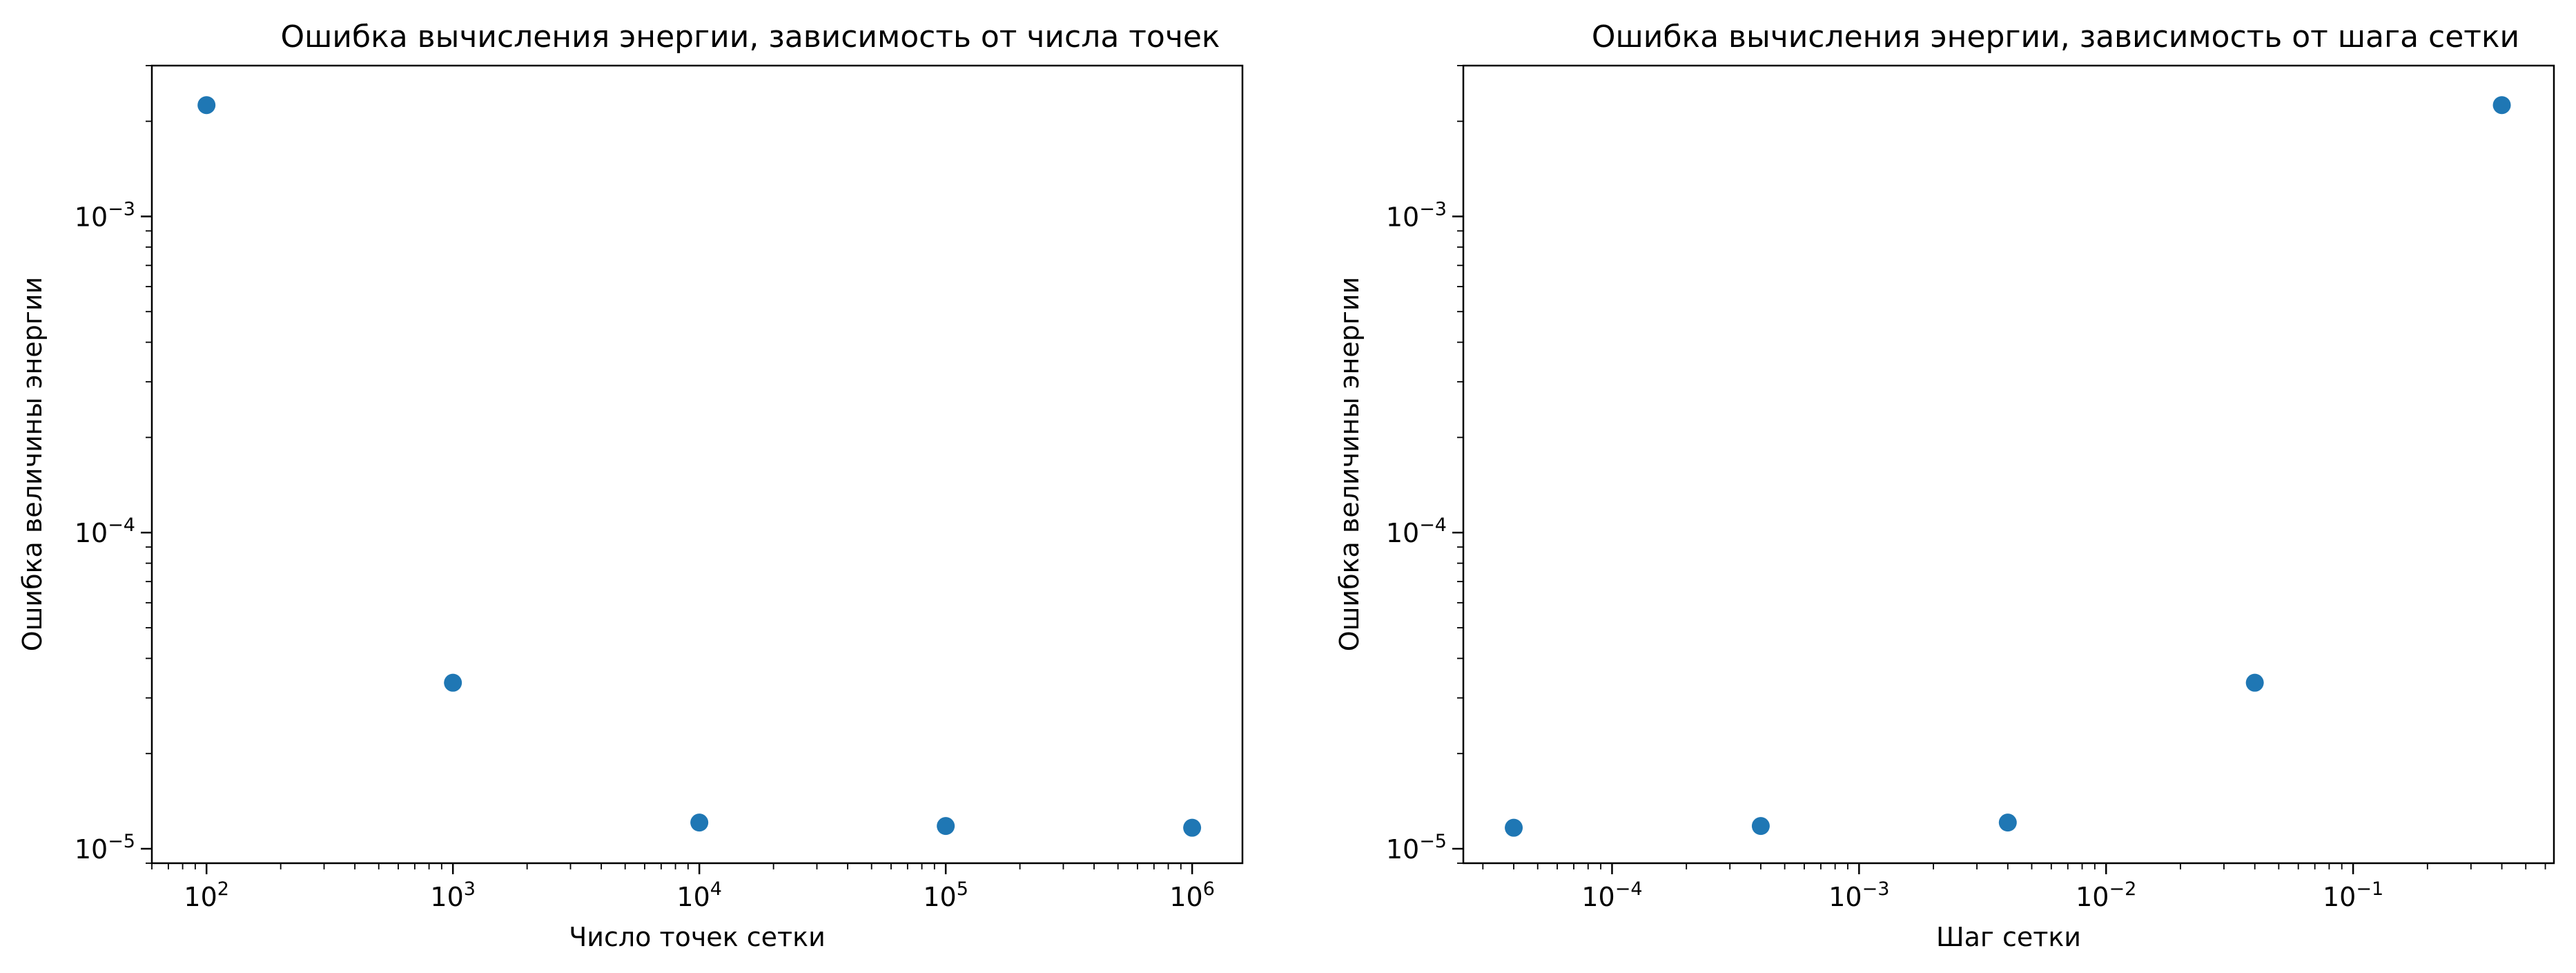  I want to click on x-tick-labels: 10⁻⁴ 10⁻³ 10⁻² 10⁻¹, so click(1982, 895).